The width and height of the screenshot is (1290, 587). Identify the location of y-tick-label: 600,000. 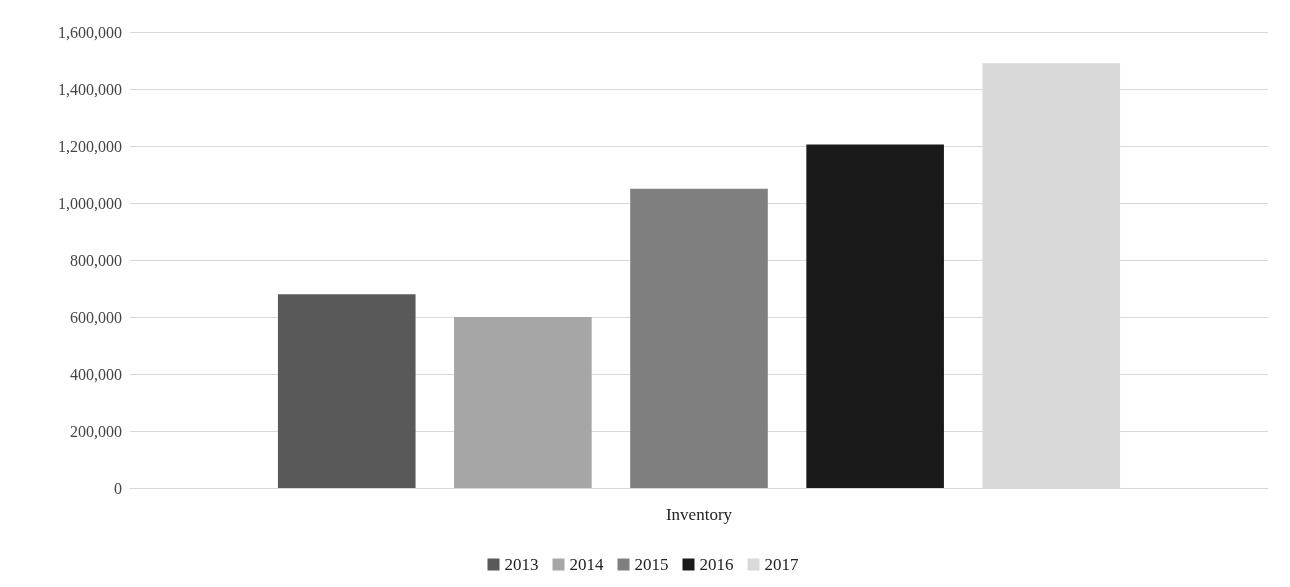
(96, 317).